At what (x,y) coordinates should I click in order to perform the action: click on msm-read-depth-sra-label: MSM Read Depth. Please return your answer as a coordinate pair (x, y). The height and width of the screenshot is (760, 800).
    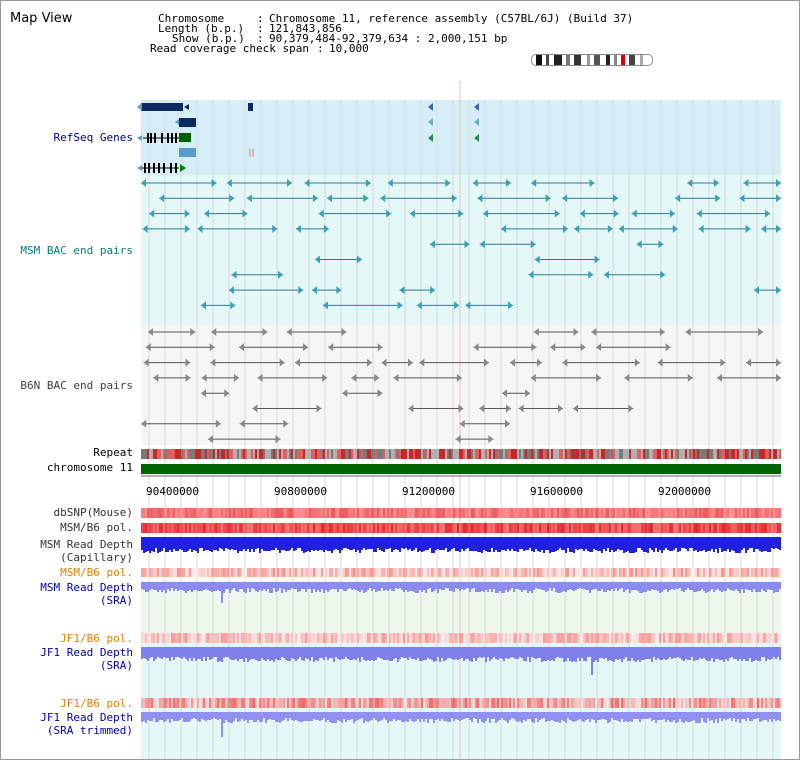
    Looking at the image, I should click on (86, 587).